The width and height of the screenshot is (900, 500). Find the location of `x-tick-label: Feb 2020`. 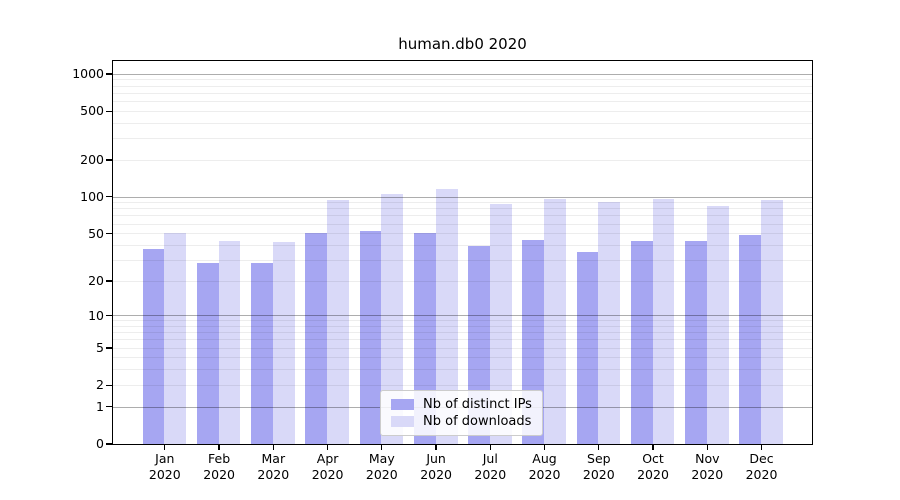

x-tick-label: Feb 2020 is located at coordinates (219, 466).